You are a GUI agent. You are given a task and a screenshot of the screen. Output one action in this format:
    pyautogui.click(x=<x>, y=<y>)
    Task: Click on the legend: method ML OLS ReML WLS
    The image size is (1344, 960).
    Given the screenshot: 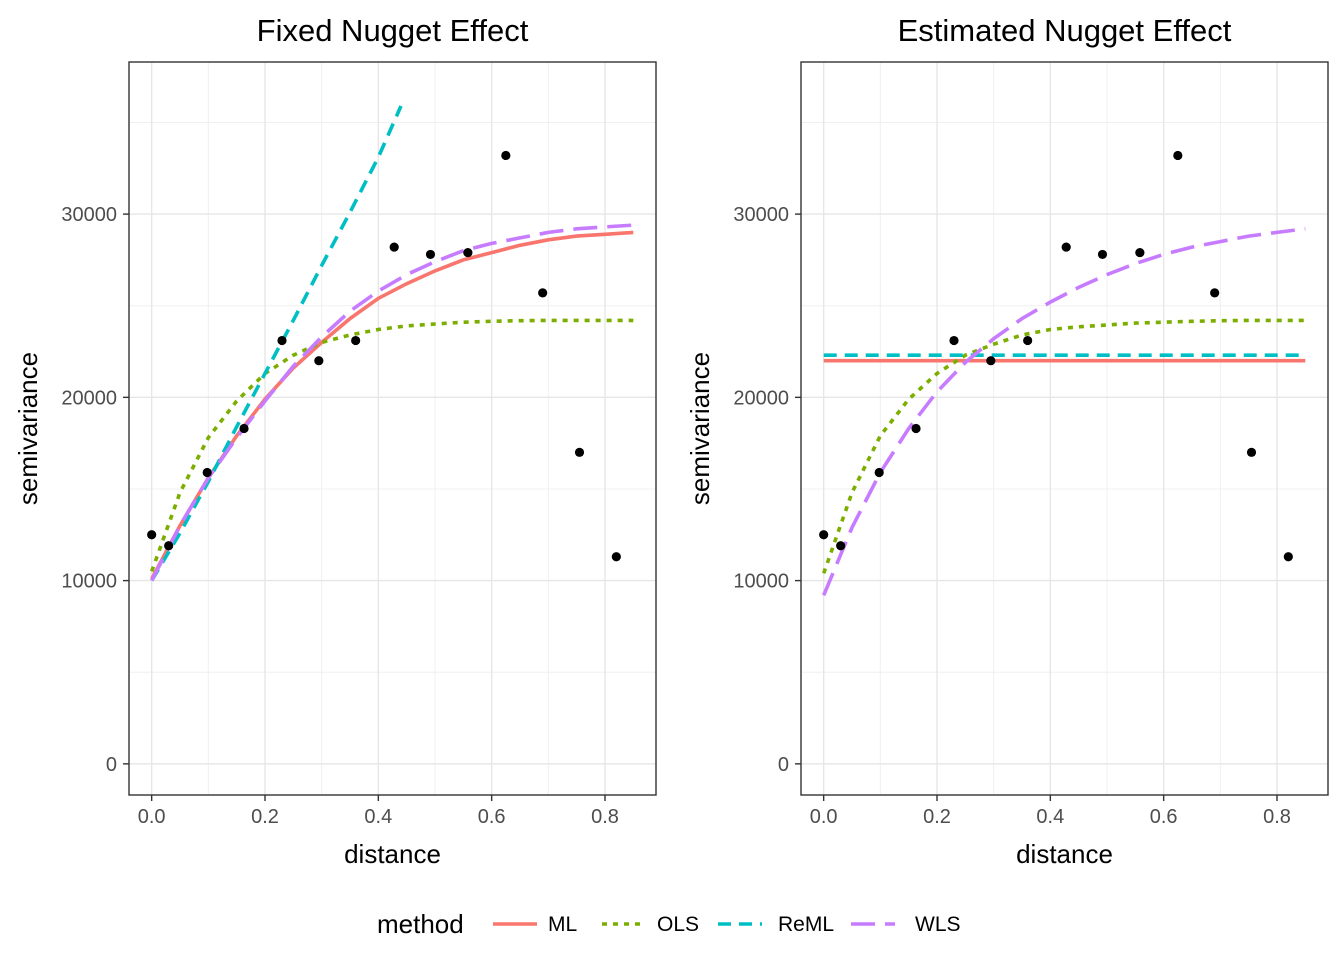 What is the action you would take?
    pyautogui.click(x=669, y=924)
    